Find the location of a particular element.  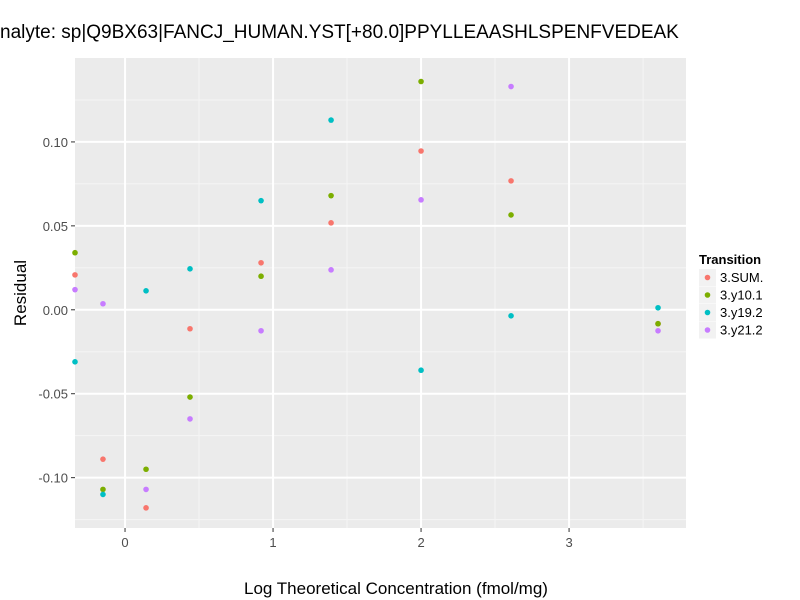

x-tick-label: 0 is located at coordinates (124, 542).